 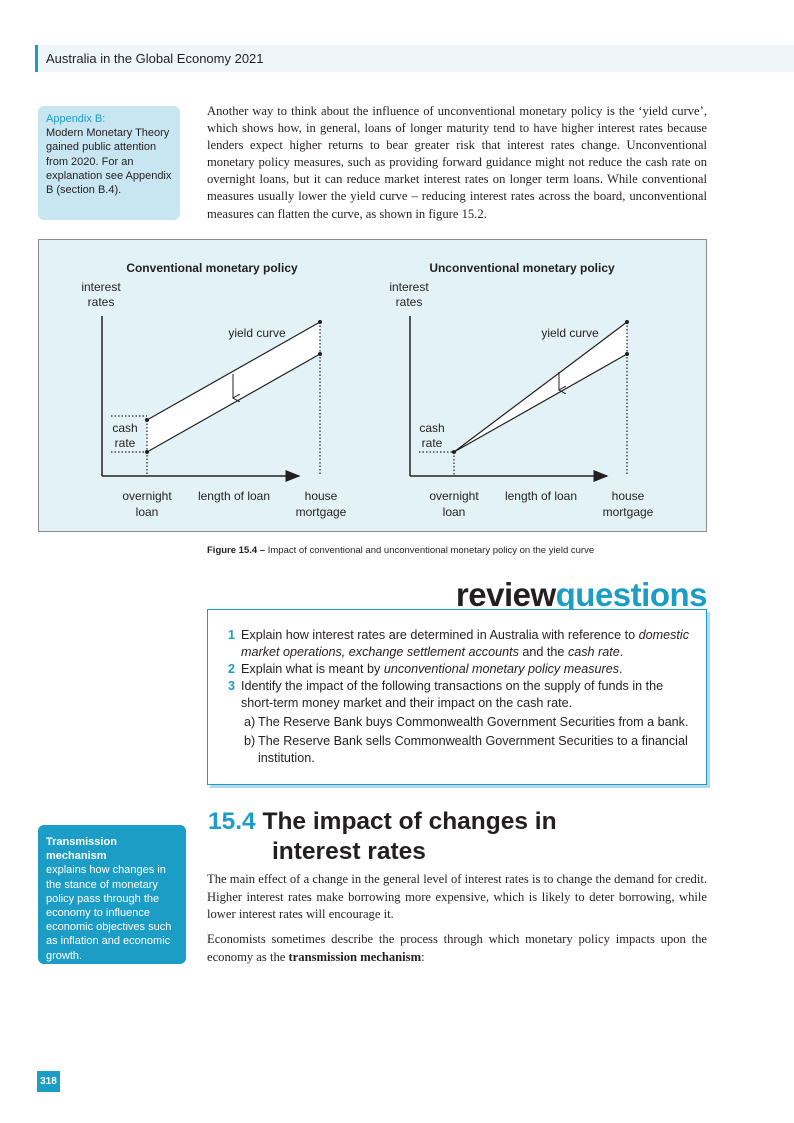 What do you see at coordinates (124, 428) in the screenshot?
I see `left-cash-label-1: cash` at bounding box center [124, 428].